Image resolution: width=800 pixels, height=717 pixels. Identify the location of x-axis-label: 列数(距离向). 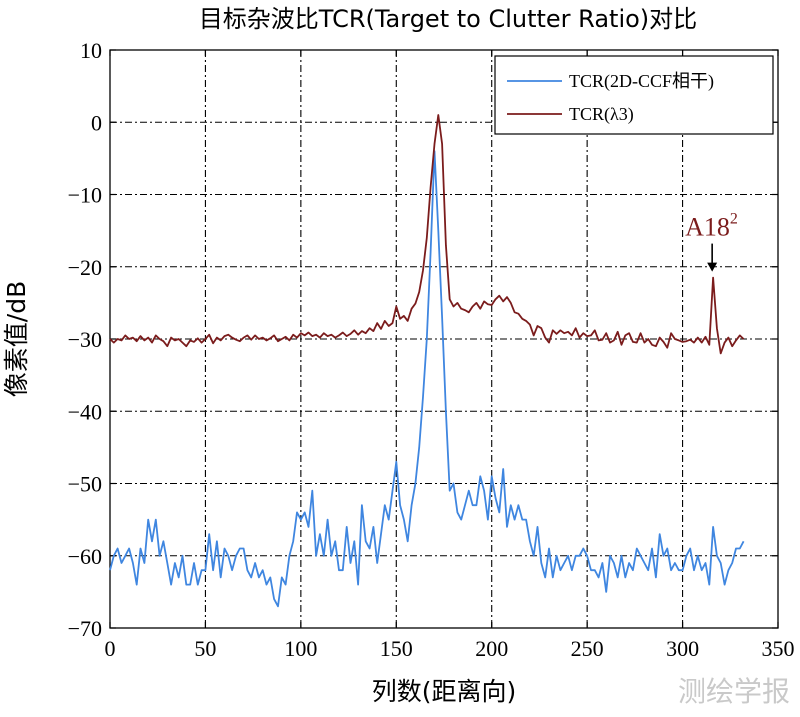
(444, 691).